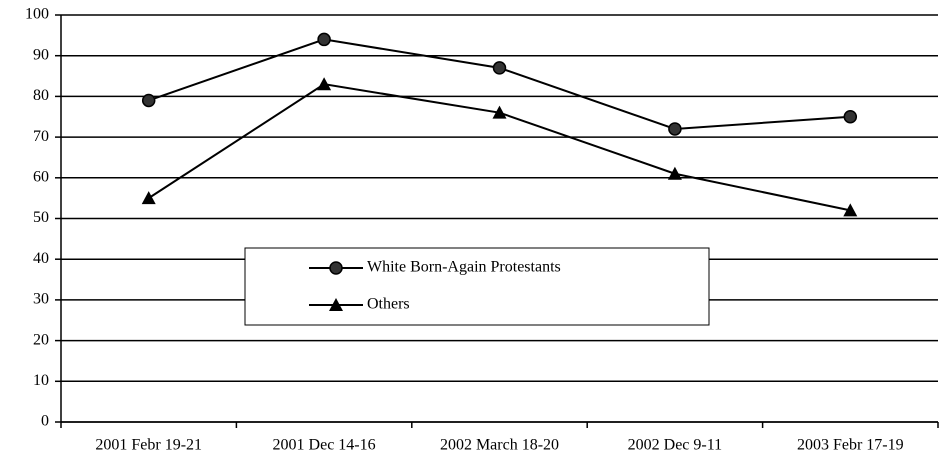 Image resolution: width=941 pixels, height=464 pixels. Describe the element at coordinates (388, 304) in the screenshot. I see `legend-label: Others` at that location.